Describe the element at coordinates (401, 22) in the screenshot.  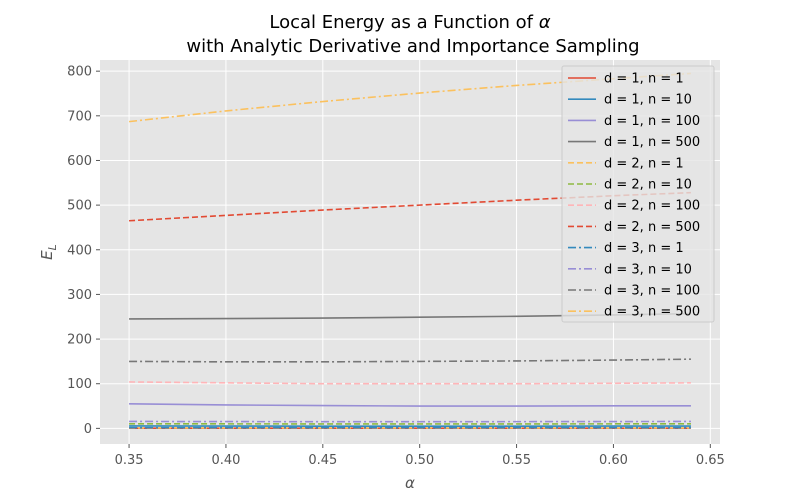
I see `chart-title-line1-text: Local Energy as a Function of` at that location.